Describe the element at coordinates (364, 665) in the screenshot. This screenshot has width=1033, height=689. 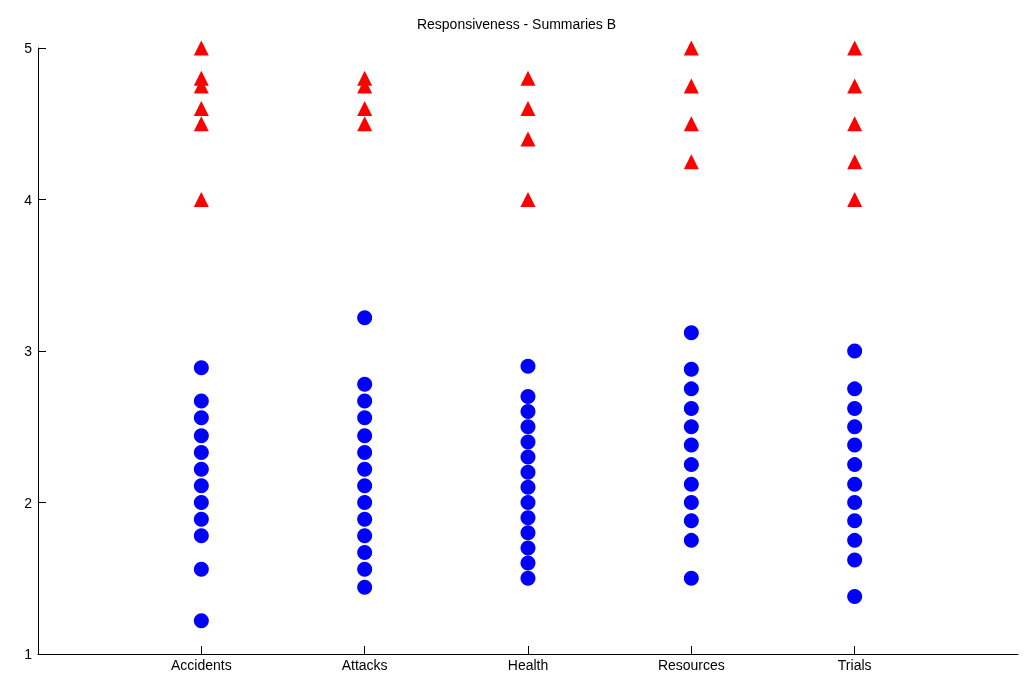
I see `x-tick-label: Attacks` at that location.